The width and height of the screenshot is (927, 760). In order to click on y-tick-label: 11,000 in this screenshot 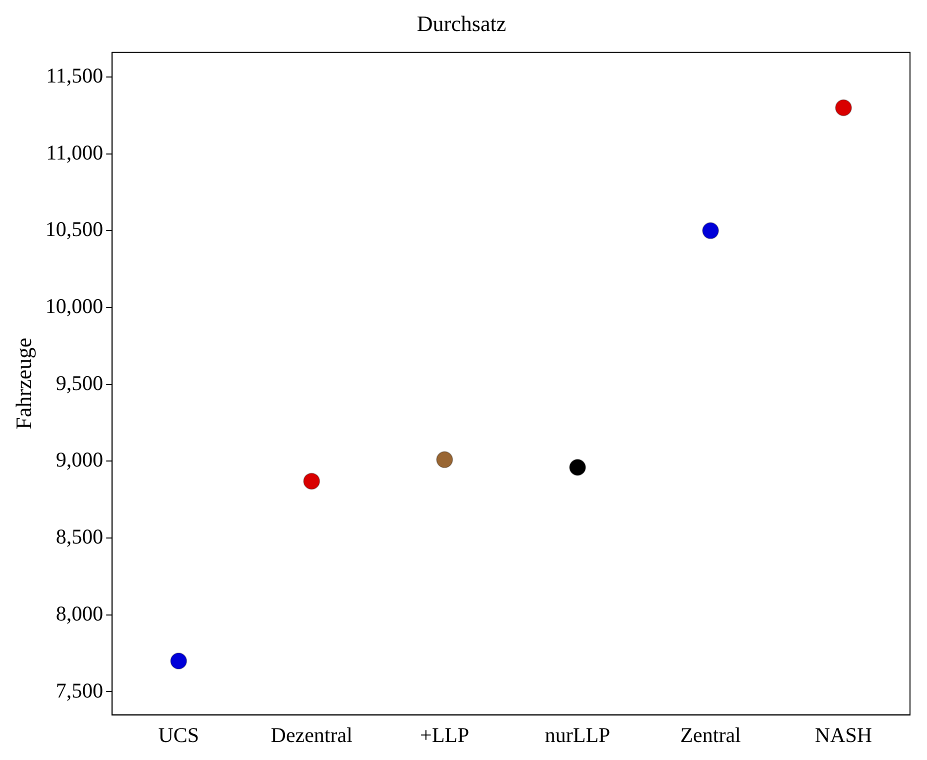, I will do `click(75, 152)`.